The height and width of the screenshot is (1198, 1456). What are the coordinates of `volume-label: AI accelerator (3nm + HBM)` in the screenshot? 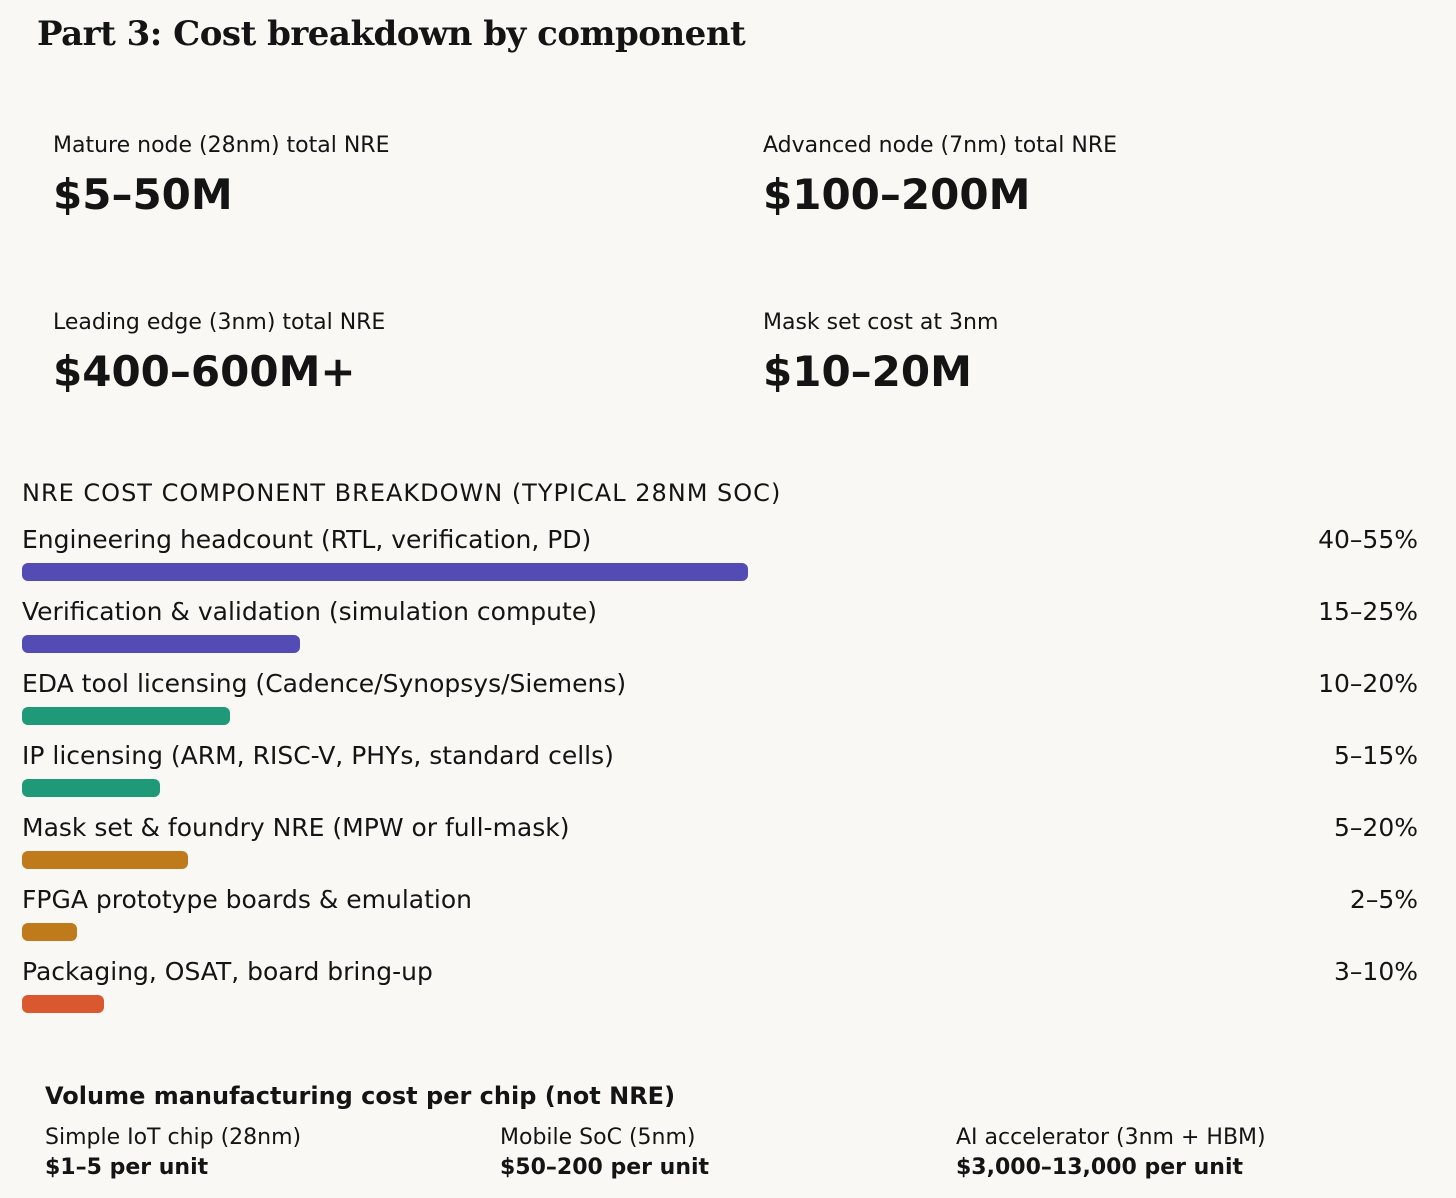 It's located at (1111, 1137).